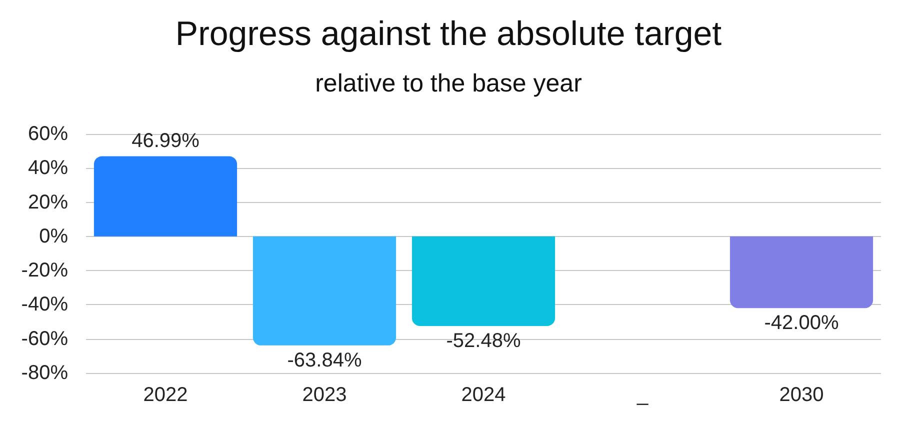 Image resolution: width=897 pixels, height=421 pixels. I want to click on y-tick-label: -80%, so click(44, 373).